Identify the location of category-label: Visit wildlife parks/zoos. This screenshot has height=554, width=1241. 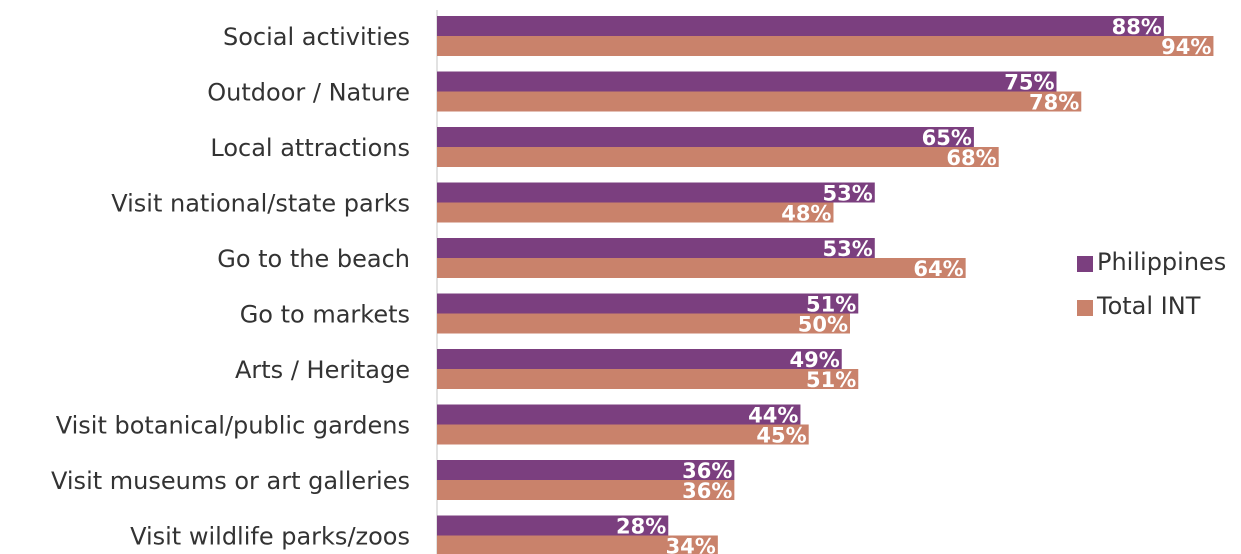
(270, 537).